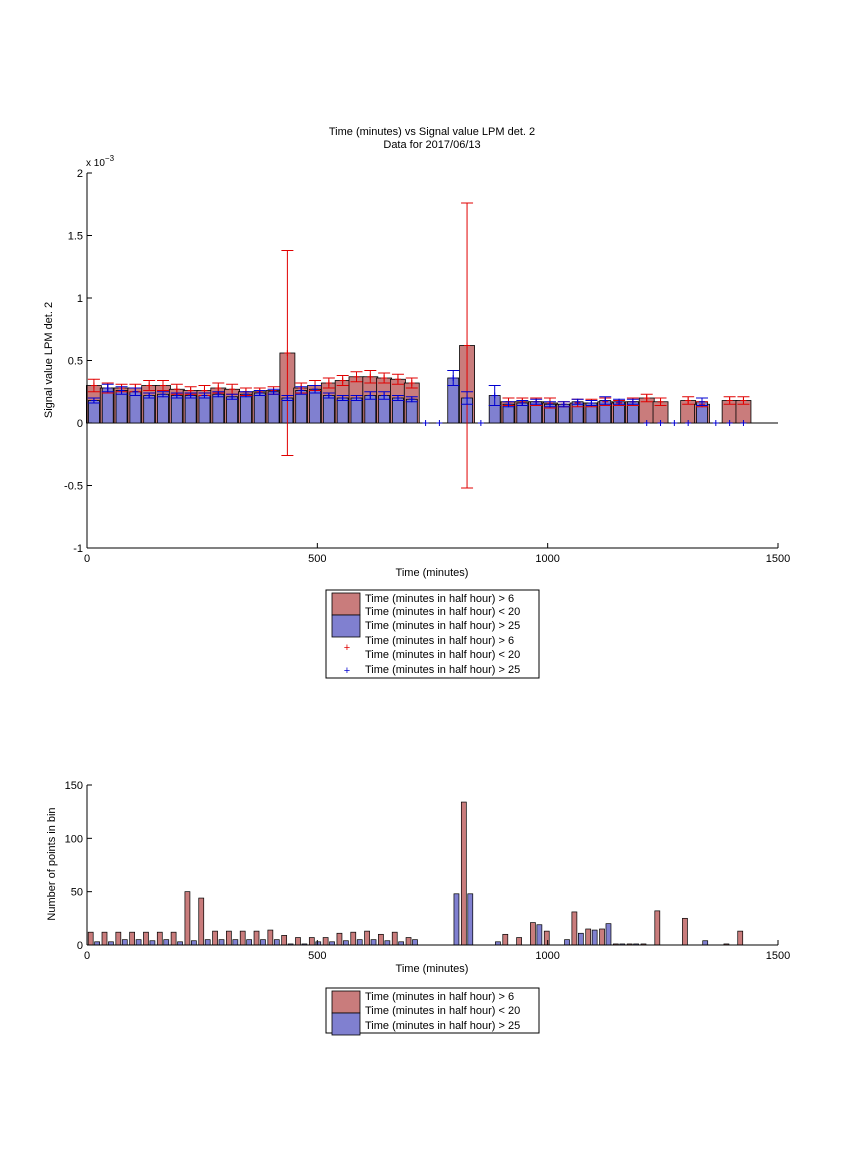 This screenshot has height=1152, width=864. What do you see at coordinates (49, 360) in the screenshot?
I see `y-axis-label: Signal value LPM det. 2` at bounding box center [49, 360].